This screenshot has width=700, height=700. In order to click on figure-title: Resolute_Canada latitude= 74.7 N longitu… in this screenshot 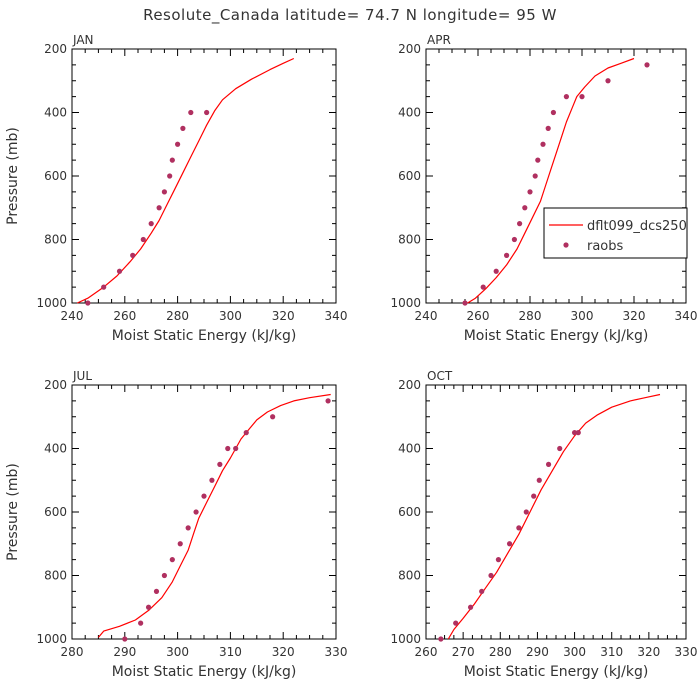, I will do `click(350, 15)`.